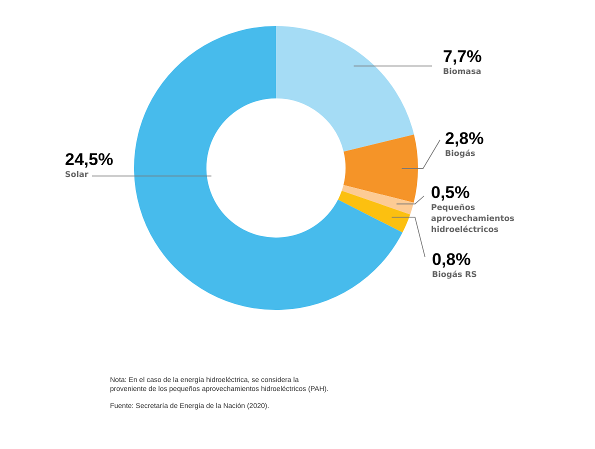  What do you see at coordinates (89, 159) in the screenshot?
I see `data-label: 24,5%` at bounding box center [89, 159].